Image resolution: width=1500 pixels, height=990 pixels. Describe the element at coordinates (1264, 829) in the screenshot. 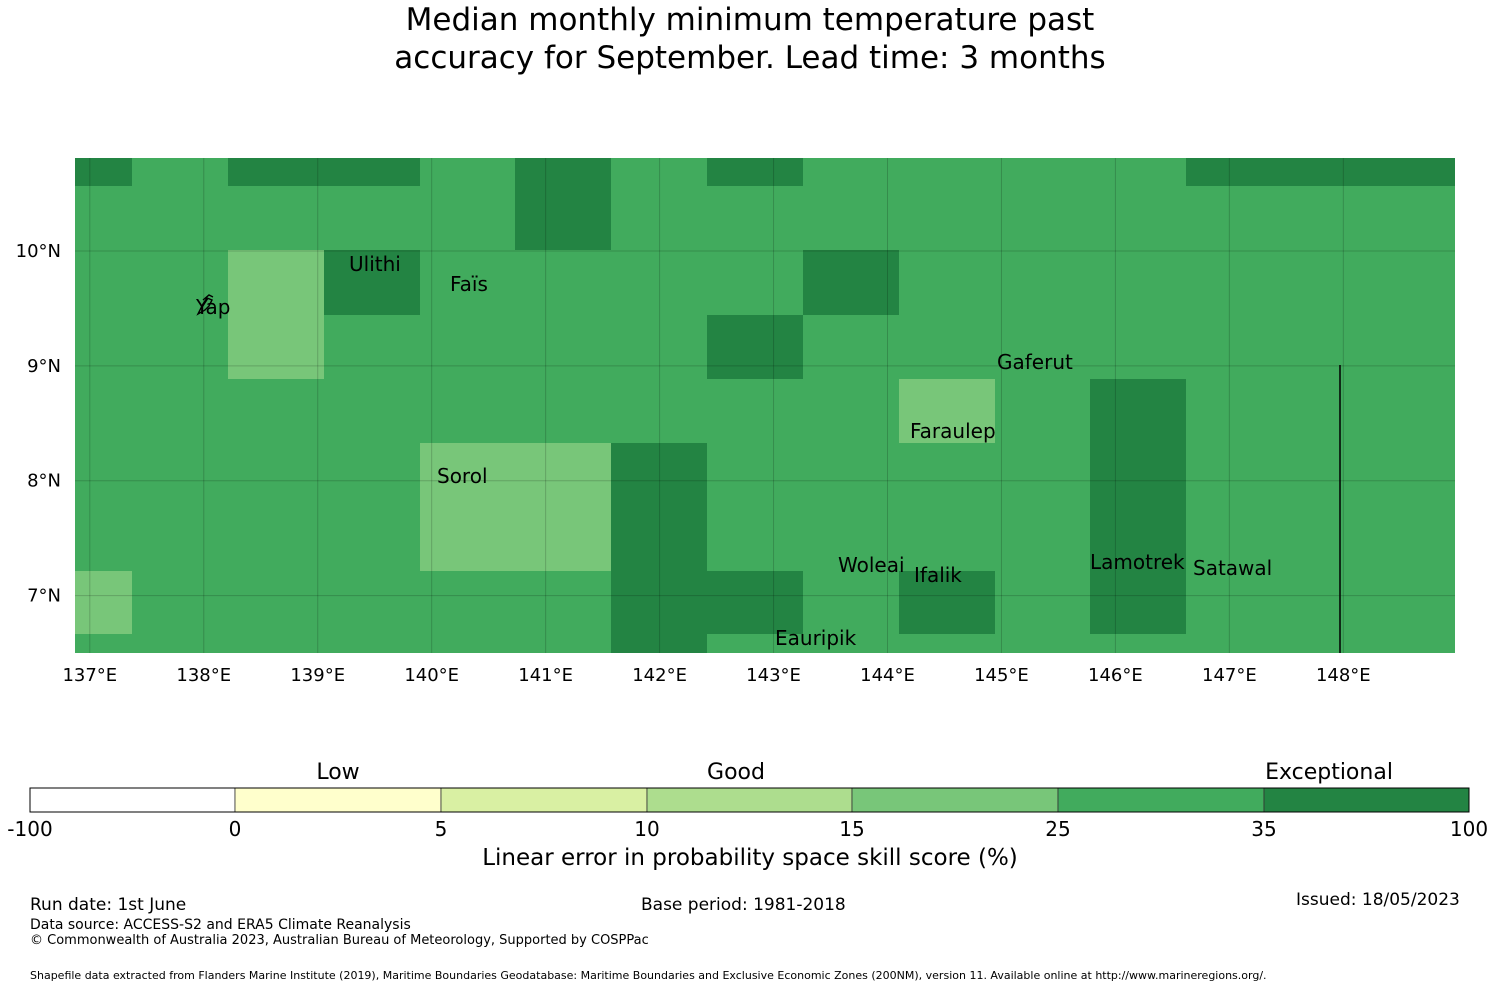

I see `colorbar-tick-35: 35` at that location.